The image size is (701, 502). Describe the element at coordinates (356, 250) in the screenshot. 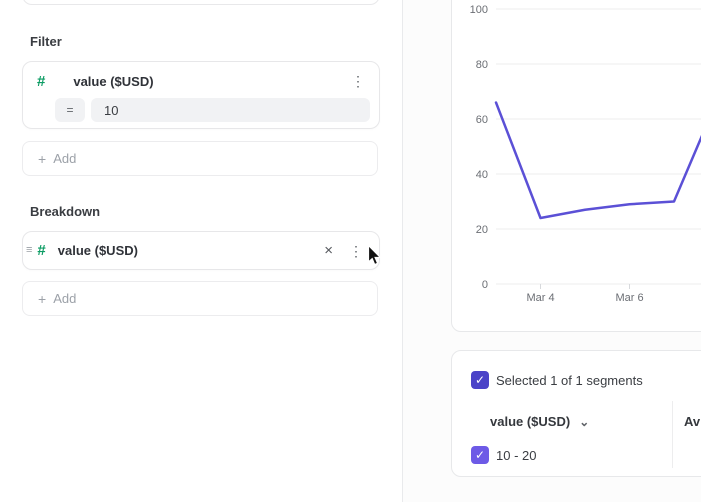

I see `breakdown-kebab-menu-icon: ⋮` at that location.